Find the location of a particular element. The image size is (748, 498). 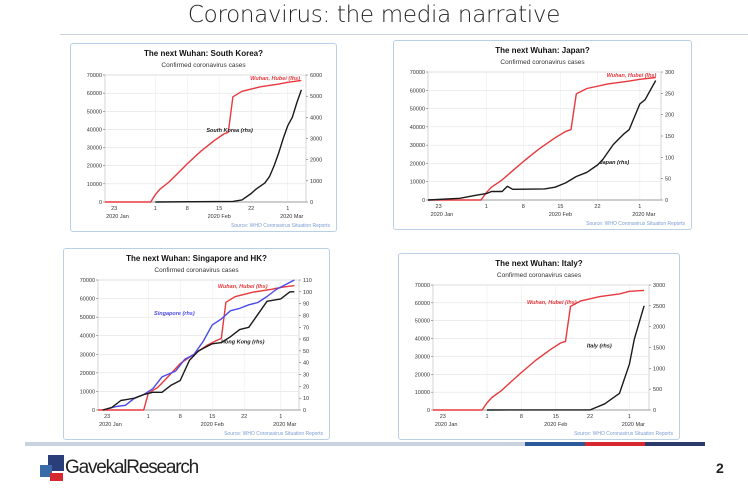

y-tick-label-right: 30 is located at coordinates (306, 376).